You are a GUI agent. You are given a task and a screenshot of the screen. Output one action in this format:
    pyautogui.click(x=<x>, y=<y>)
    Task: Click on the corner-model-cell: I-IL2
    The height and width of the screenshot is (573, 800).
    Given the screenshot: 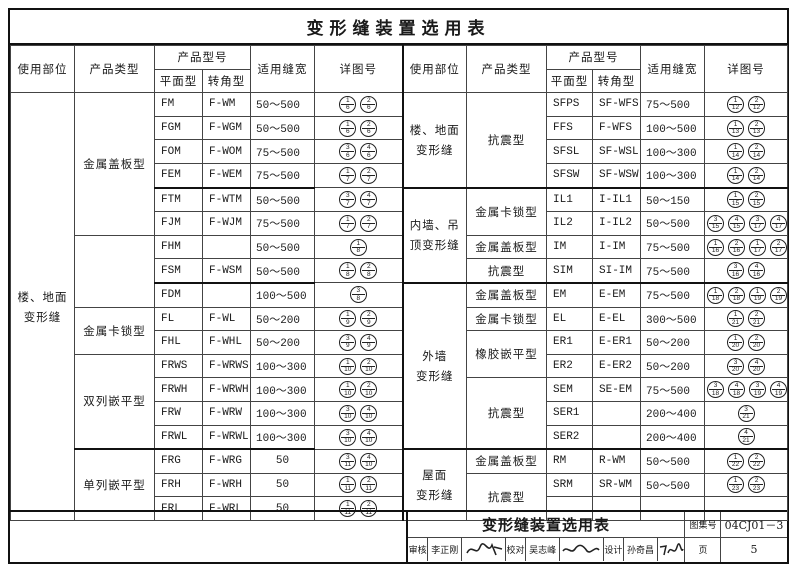 What is the action you would take?
    pyautogui.click(x=616, y=223)
    